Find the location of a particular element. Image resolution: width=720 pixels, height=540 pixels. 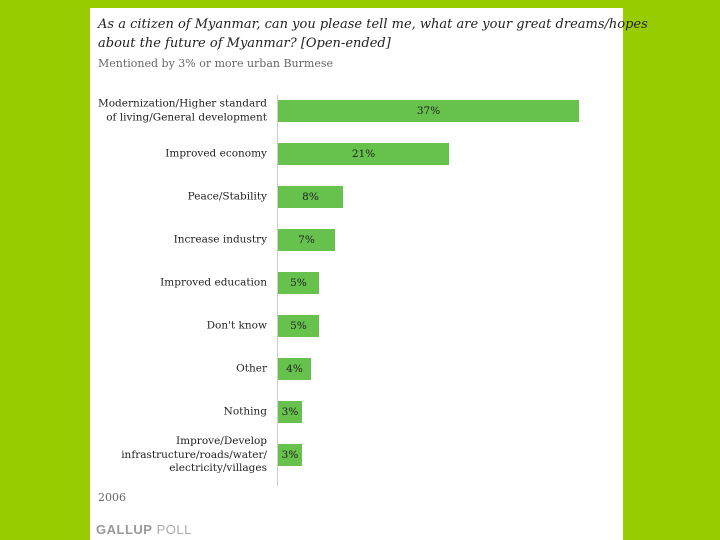

value-label: 8% is located at coordinates (310, 197).